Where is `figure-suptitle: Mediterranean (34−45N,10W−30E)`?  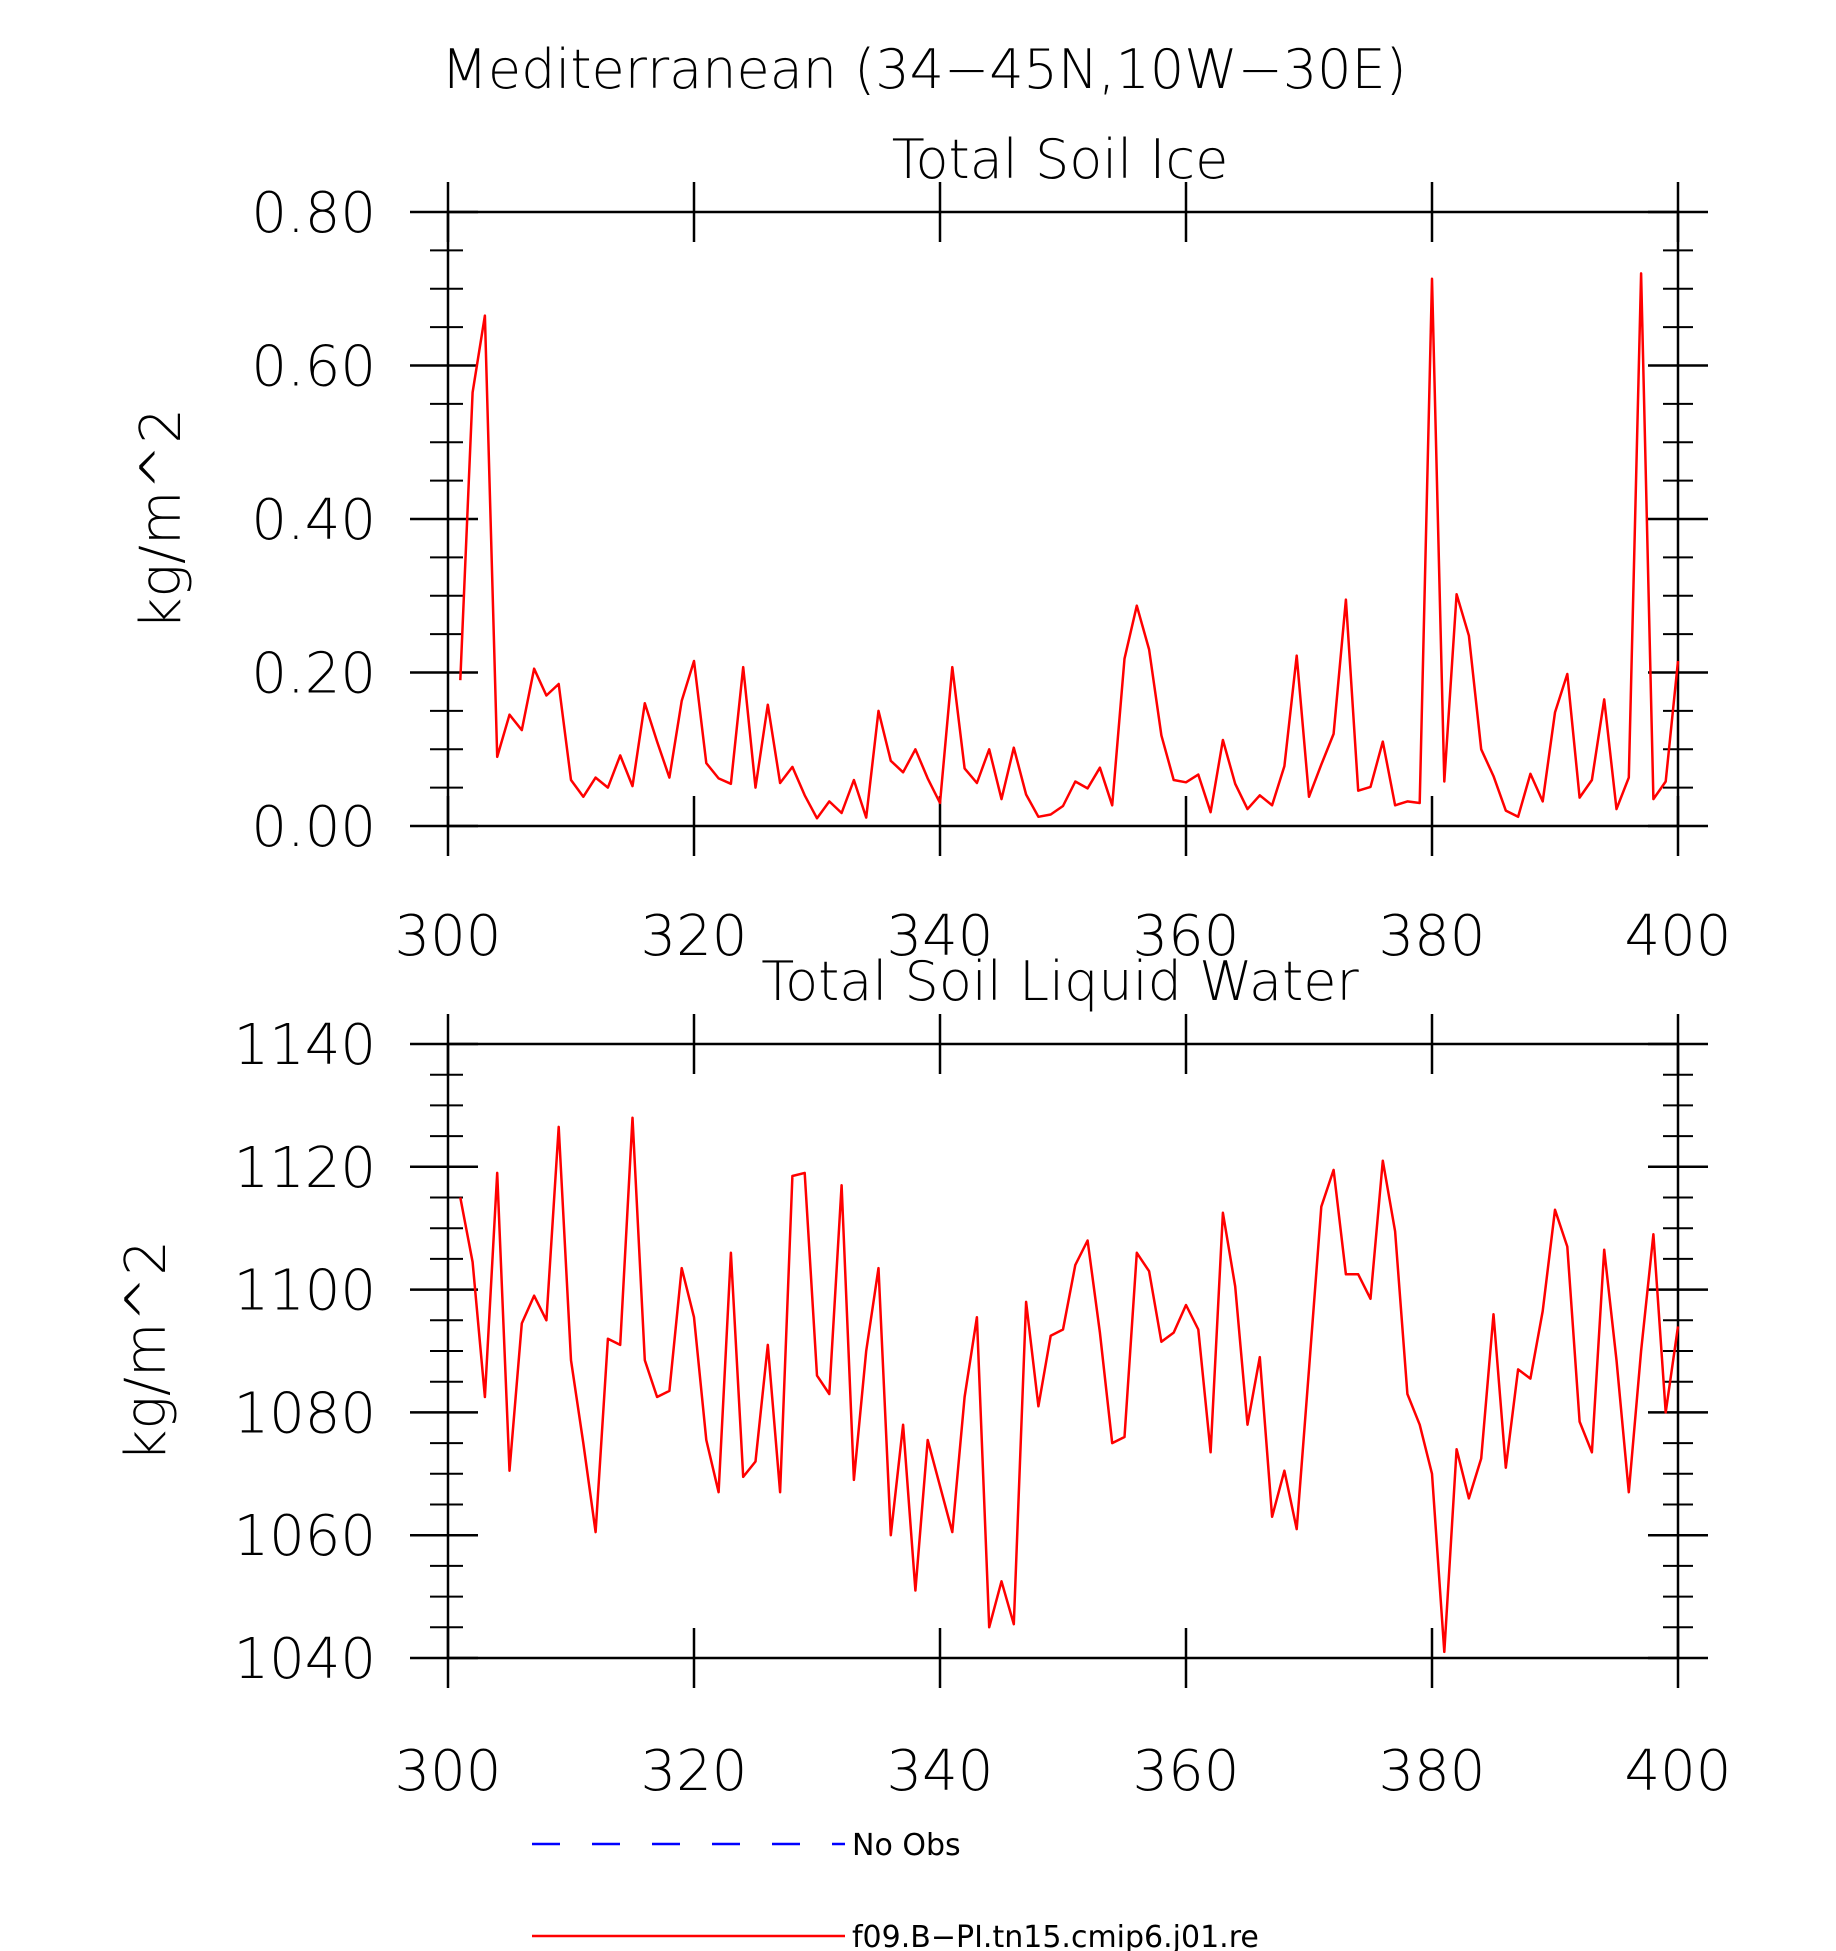
figure-suptitle: Mediterranean (34−45N,10W−30E) is located at coordinates (923, 69).